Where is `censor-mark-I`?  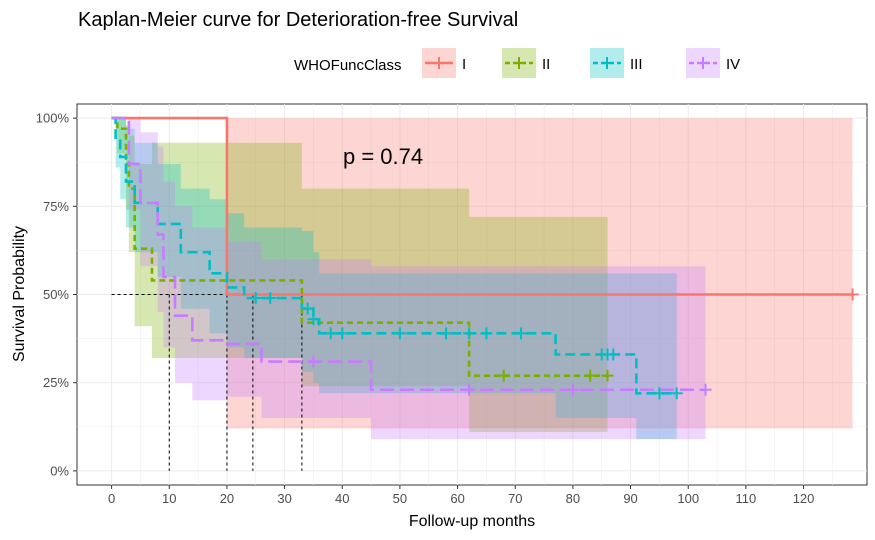
censor-mark-I is located at coordinates (852, 294).